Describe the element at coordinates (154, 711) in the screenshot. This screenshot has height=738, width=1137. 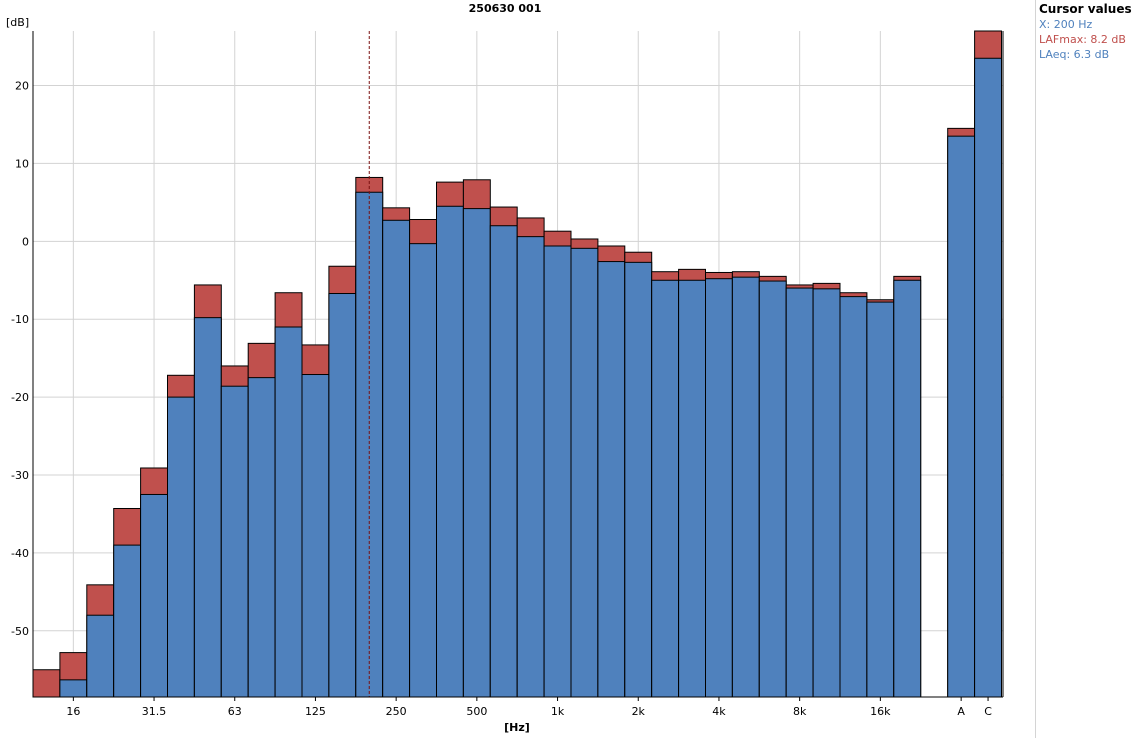
I see `x-tick-label: 31.5` at that location.